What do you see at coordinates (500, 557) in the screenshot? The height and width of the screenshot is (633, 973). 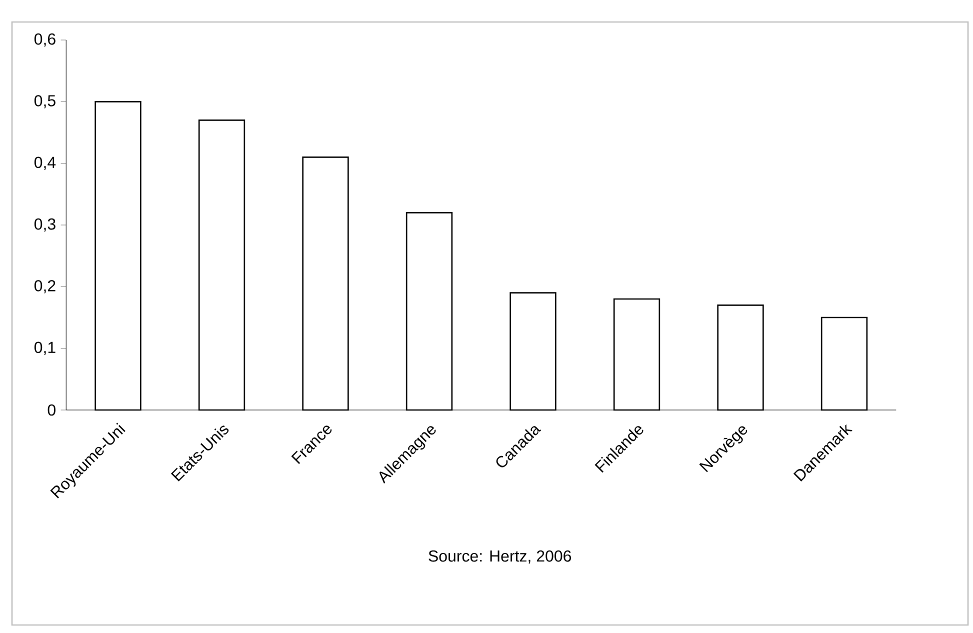 I see `source-note: Source: Hertz, 2006` at bounding box center [500, 557].